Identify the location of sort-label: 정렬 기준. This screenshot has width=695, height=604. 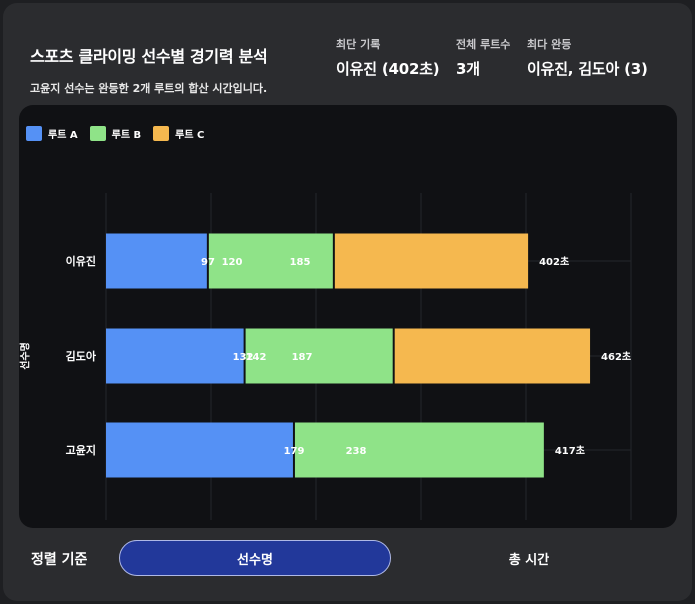
(59, 560).